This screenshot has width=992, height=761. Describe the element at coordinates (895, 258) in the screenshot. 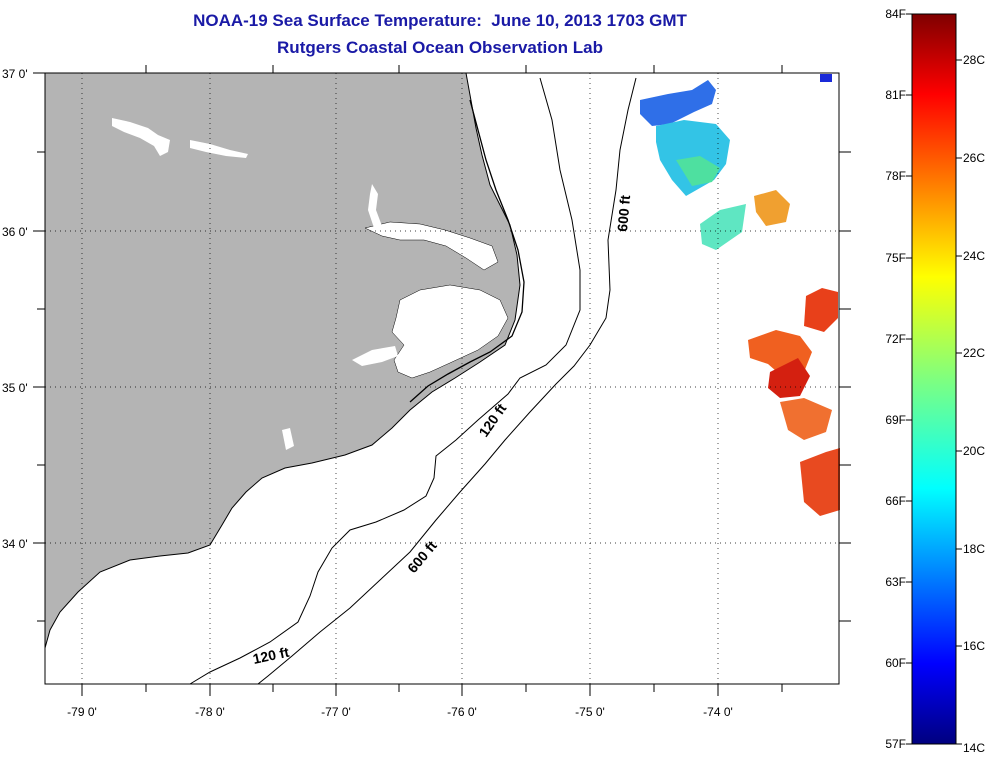

I see `colorbar-f-label: 75F` at that location.